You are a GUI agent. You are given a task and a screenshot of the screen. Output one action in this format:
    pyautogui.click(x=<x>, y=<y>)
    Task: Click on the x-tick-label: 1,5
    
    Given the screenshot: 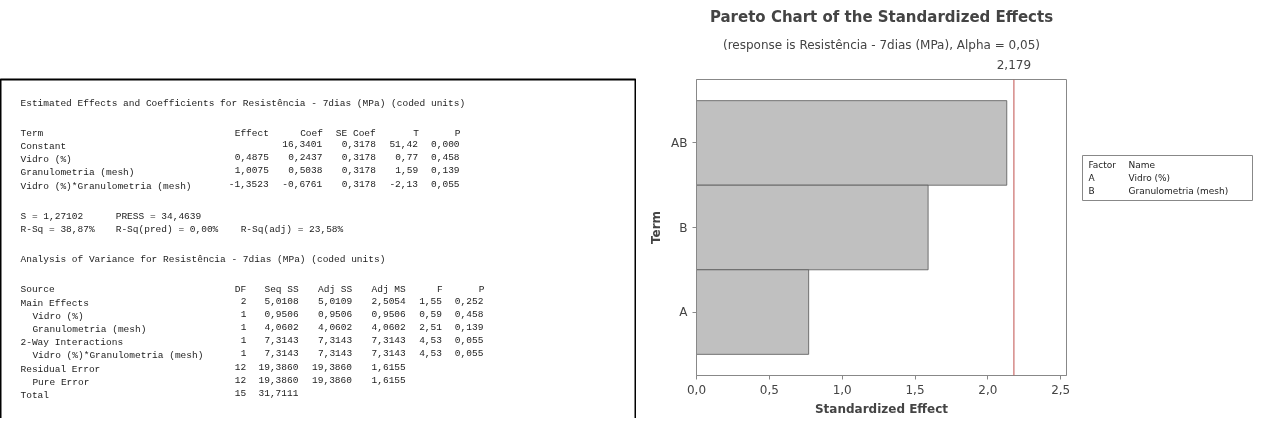 What is the action you would take?
    pyautogui.click(x=915, y=389)
    